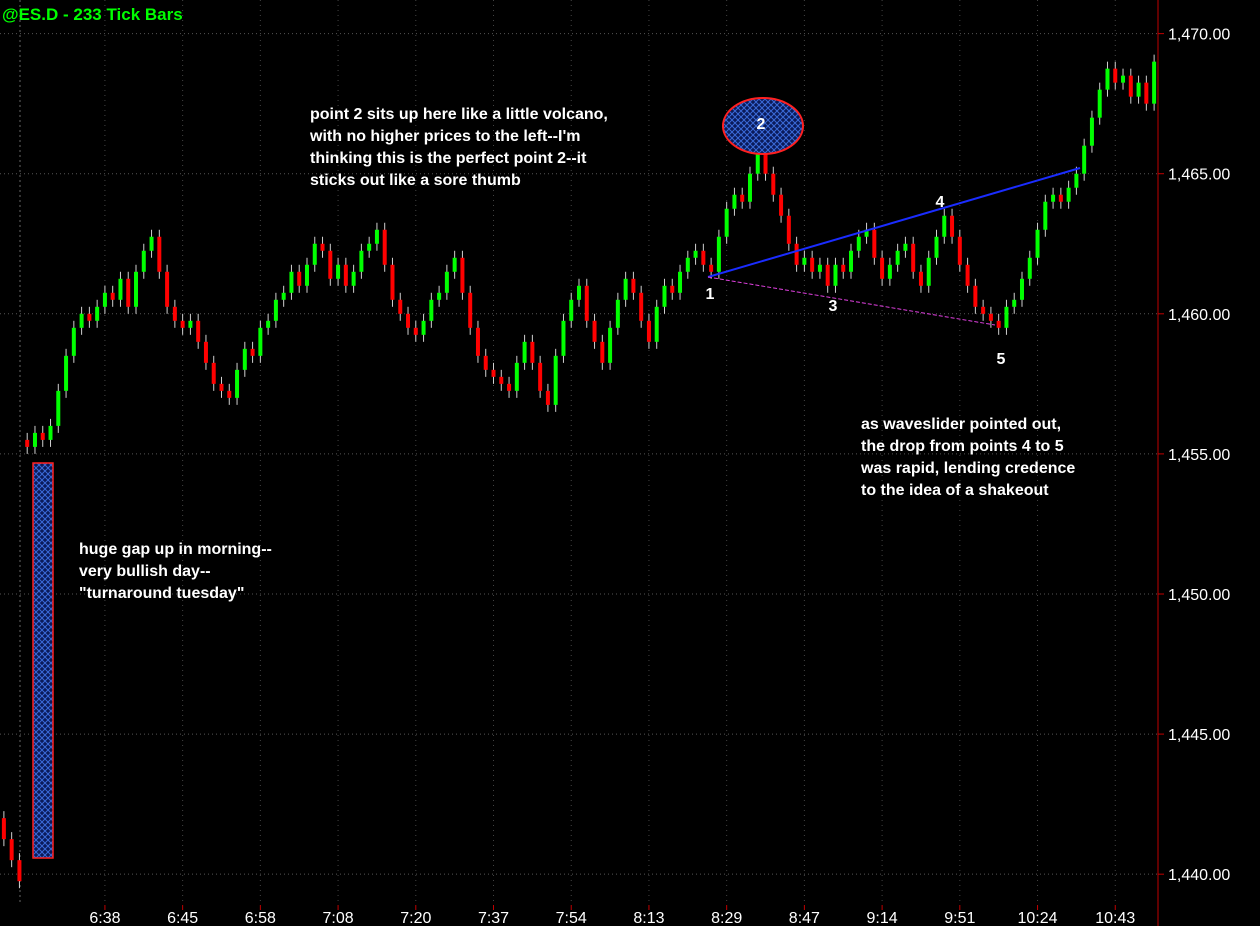 The width and height of the screenshot is (1260, 926). Describe the element at coordinates (763, 126) in the screenshot. I see `point2-ellipse` at that location.